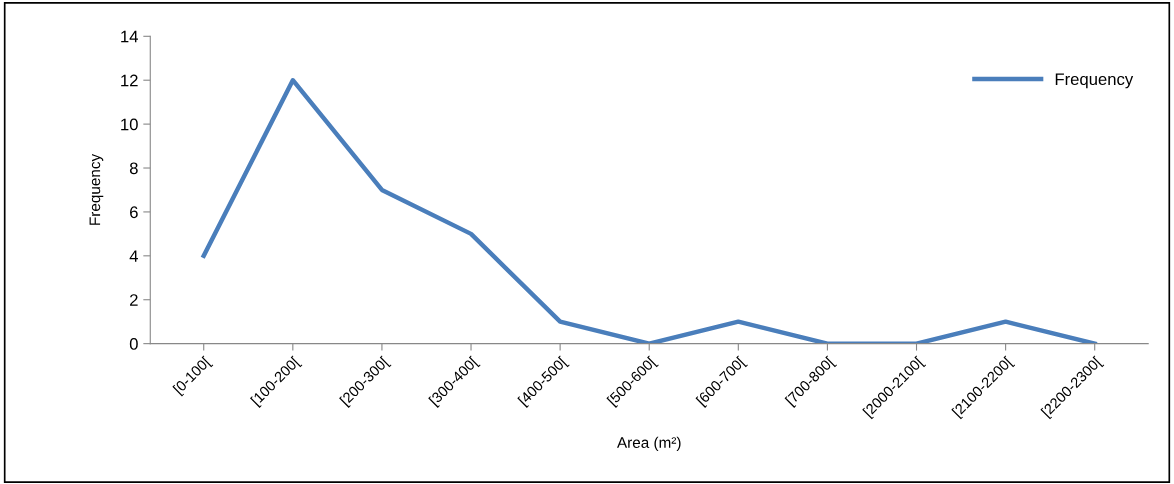 This screenshot has height=484, width=1174. I want to click on y-tick-label: 4, so click(133, 256).